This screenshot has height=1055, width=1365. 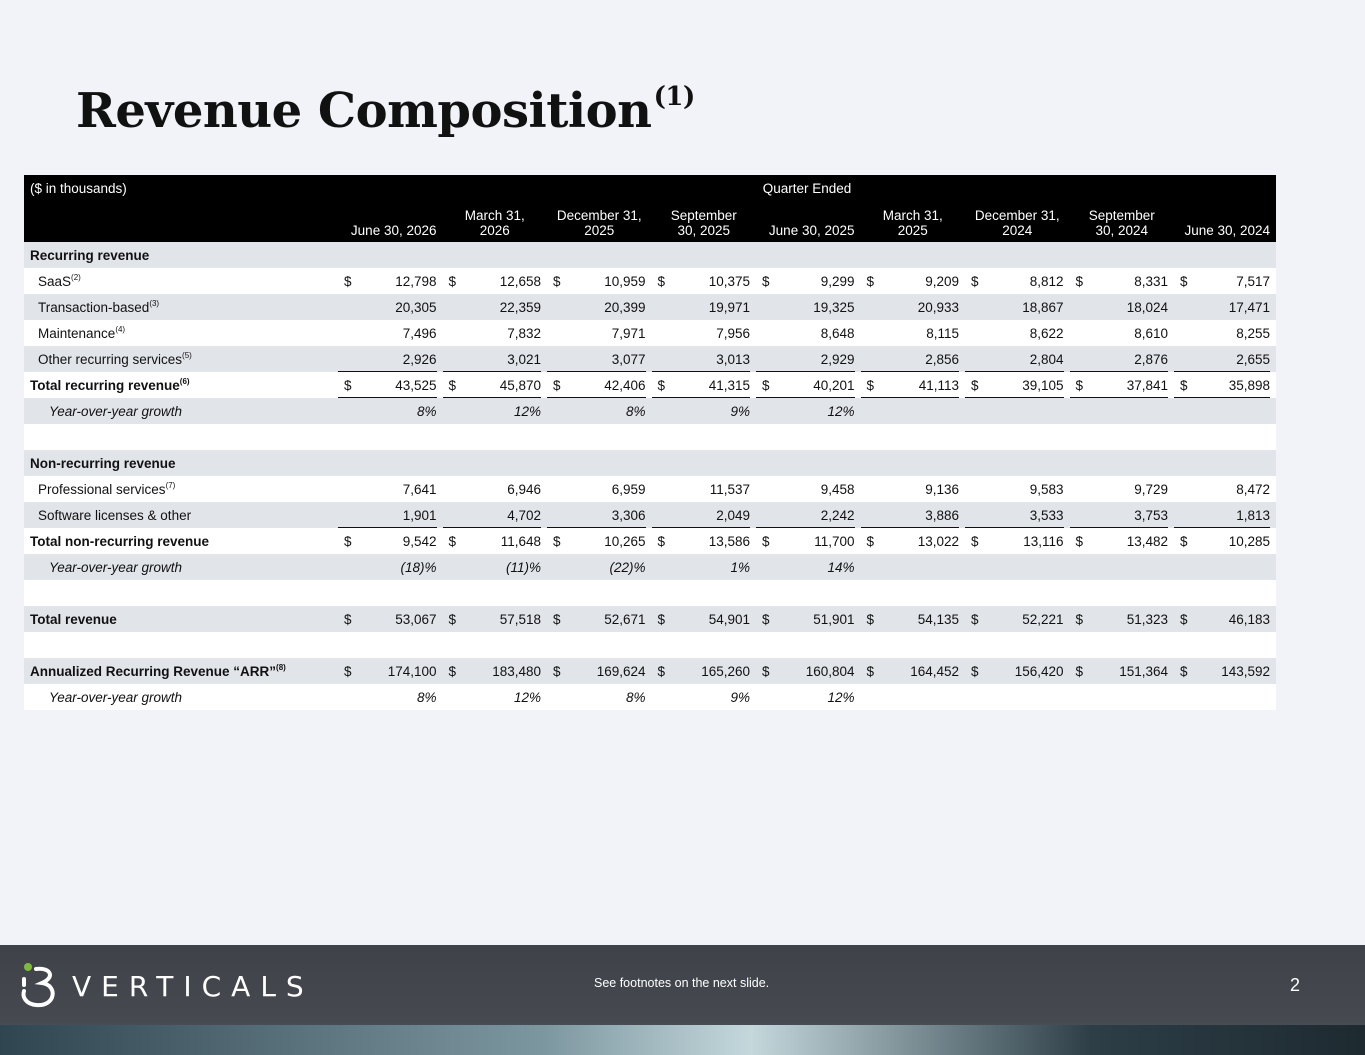 What do you see at coordinates (704, 230) in the screenshot?
I see `column-header-line: 30, 2025` at bounding box center [704, 230].